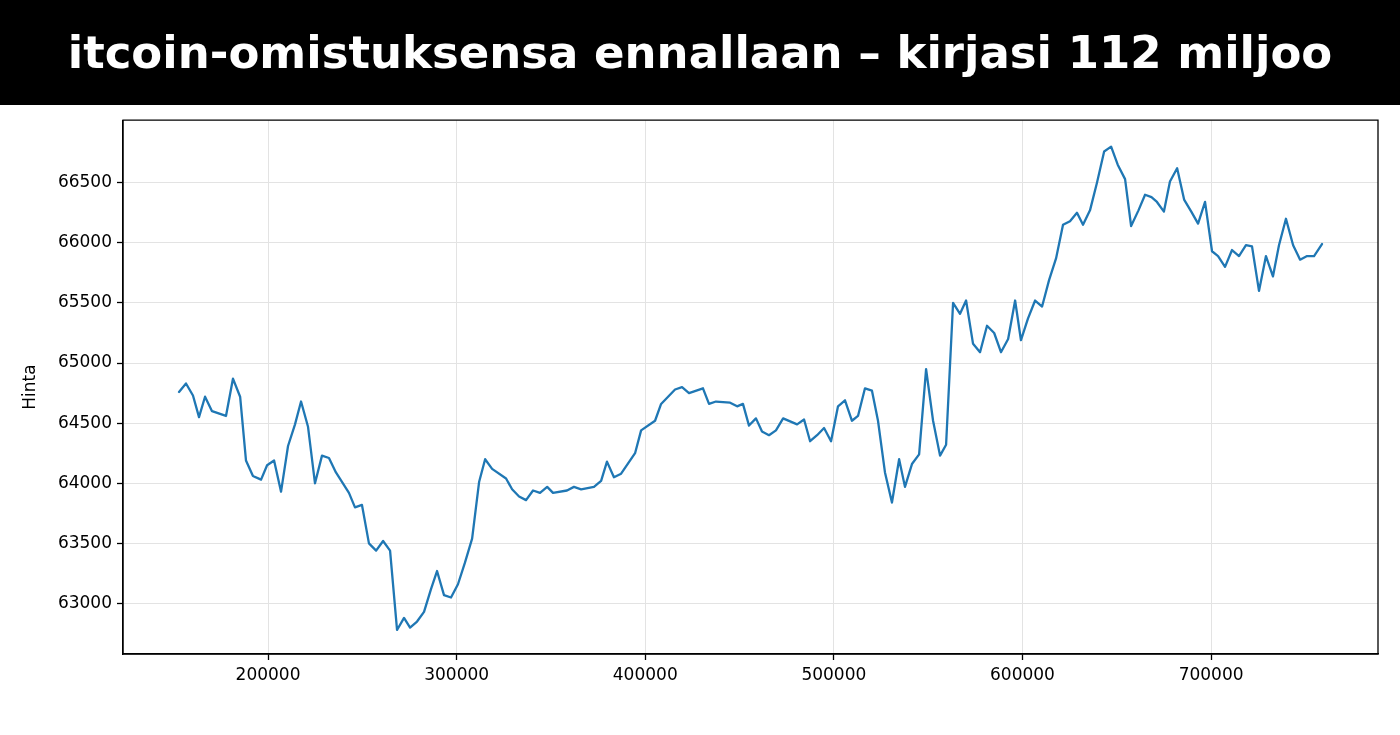  What do you see at coordinates (84, 541) in the screenshot?
I see `y-tick-label: 63500` at bounding box center [84, 541].